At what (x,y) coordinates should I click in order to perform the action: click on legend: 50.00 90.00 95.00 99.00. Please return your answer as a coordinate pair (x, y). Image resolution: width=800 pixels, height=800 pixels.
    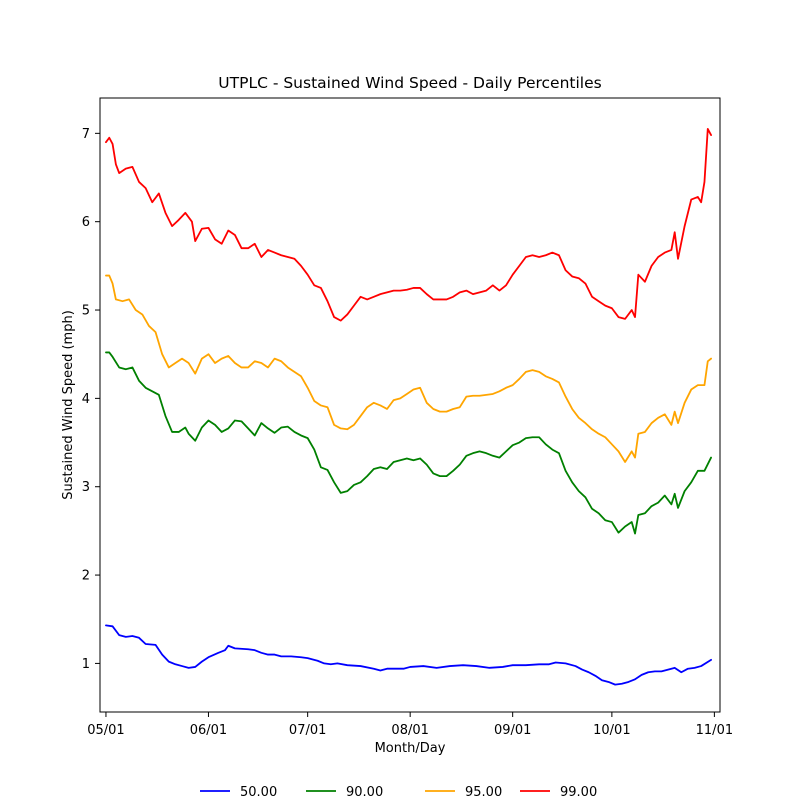
    Looking at the image, I should click on (398, 792).